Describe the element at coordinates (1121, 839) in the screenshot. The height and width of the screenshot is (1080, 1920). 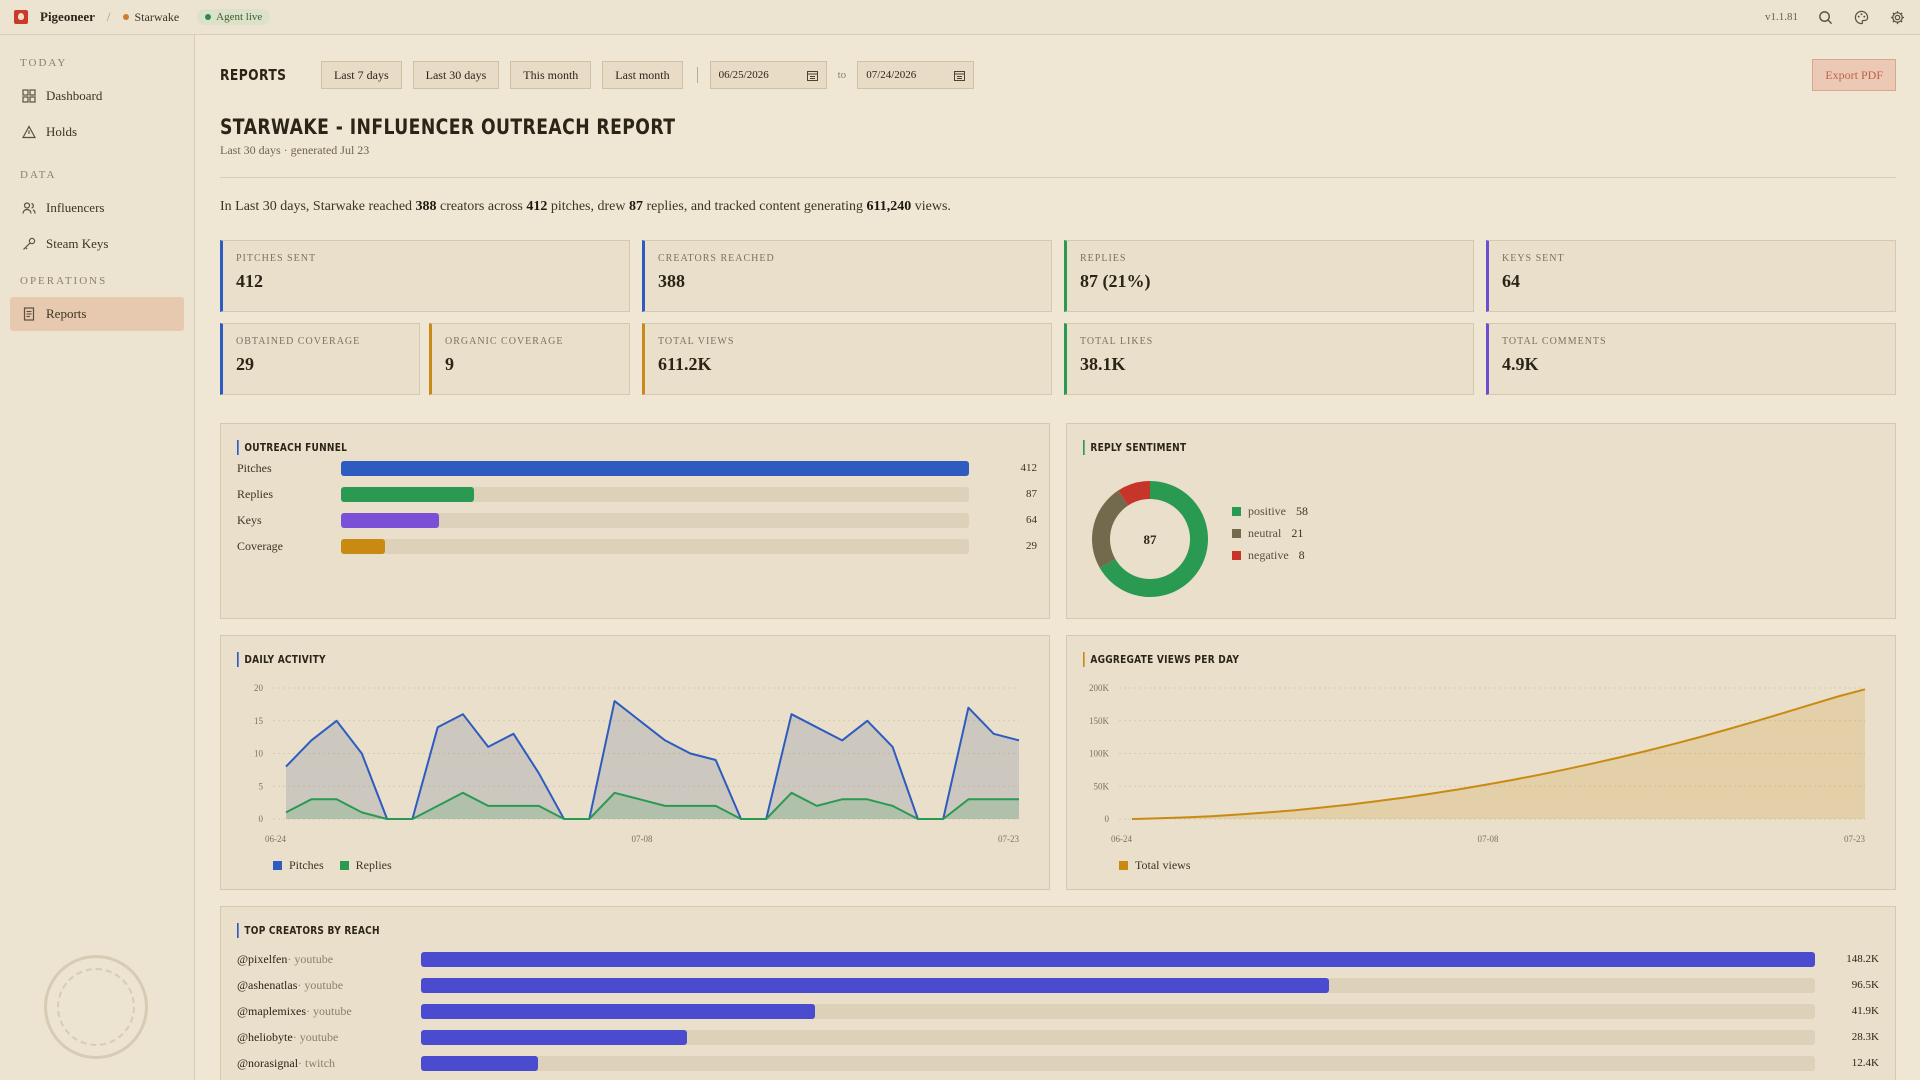
I see `x-tick-label: 06-24` at that location.